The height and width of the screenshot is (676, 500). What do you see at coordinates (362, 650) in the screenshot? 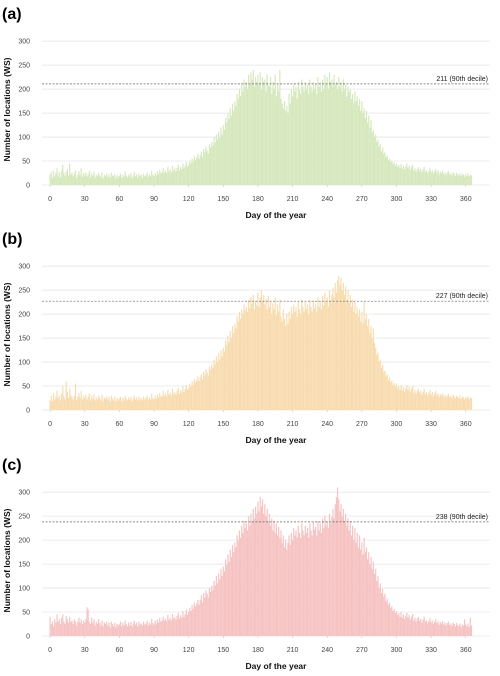
I see `x-tick-label: 270` at bounding box center [362, 650].